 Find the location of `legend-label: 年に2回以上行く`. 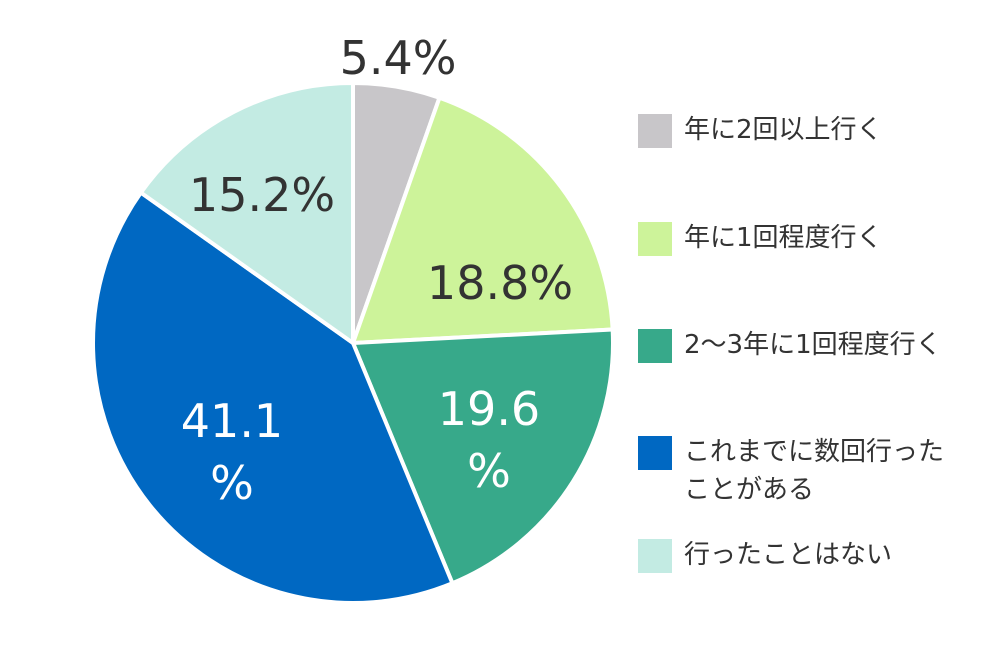

legend-label: 年に2回以上行く is located at coordinates (783, 130).